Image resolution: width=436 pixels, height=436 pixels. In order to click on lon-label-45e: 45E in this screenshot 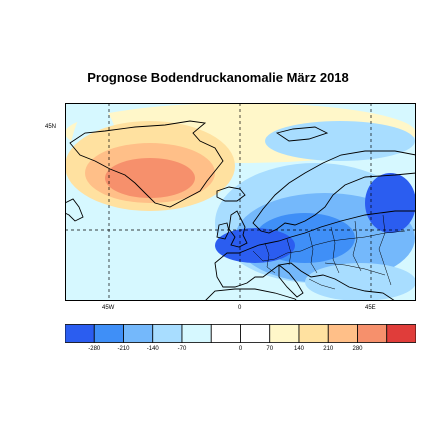, I will do `click(370, 308)`.